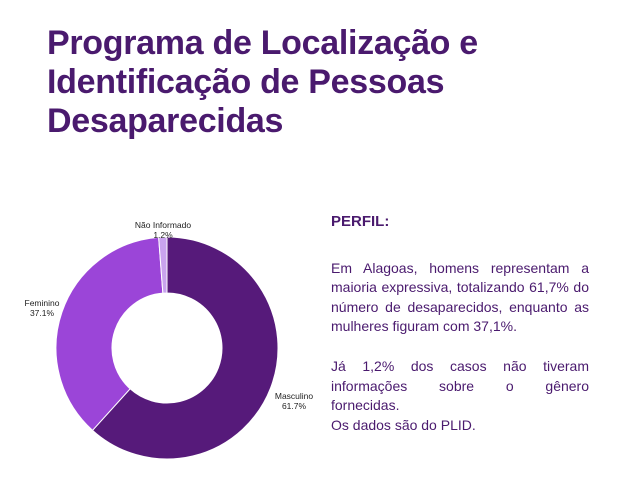 The height and width of the screenshot is (495, 627). What do you see at coordinates (460, 365) in the screenshot?
I see `paragraph-2-line-1: Já 1,2% dos casos não tiveram` at bounding box center [460, 365].